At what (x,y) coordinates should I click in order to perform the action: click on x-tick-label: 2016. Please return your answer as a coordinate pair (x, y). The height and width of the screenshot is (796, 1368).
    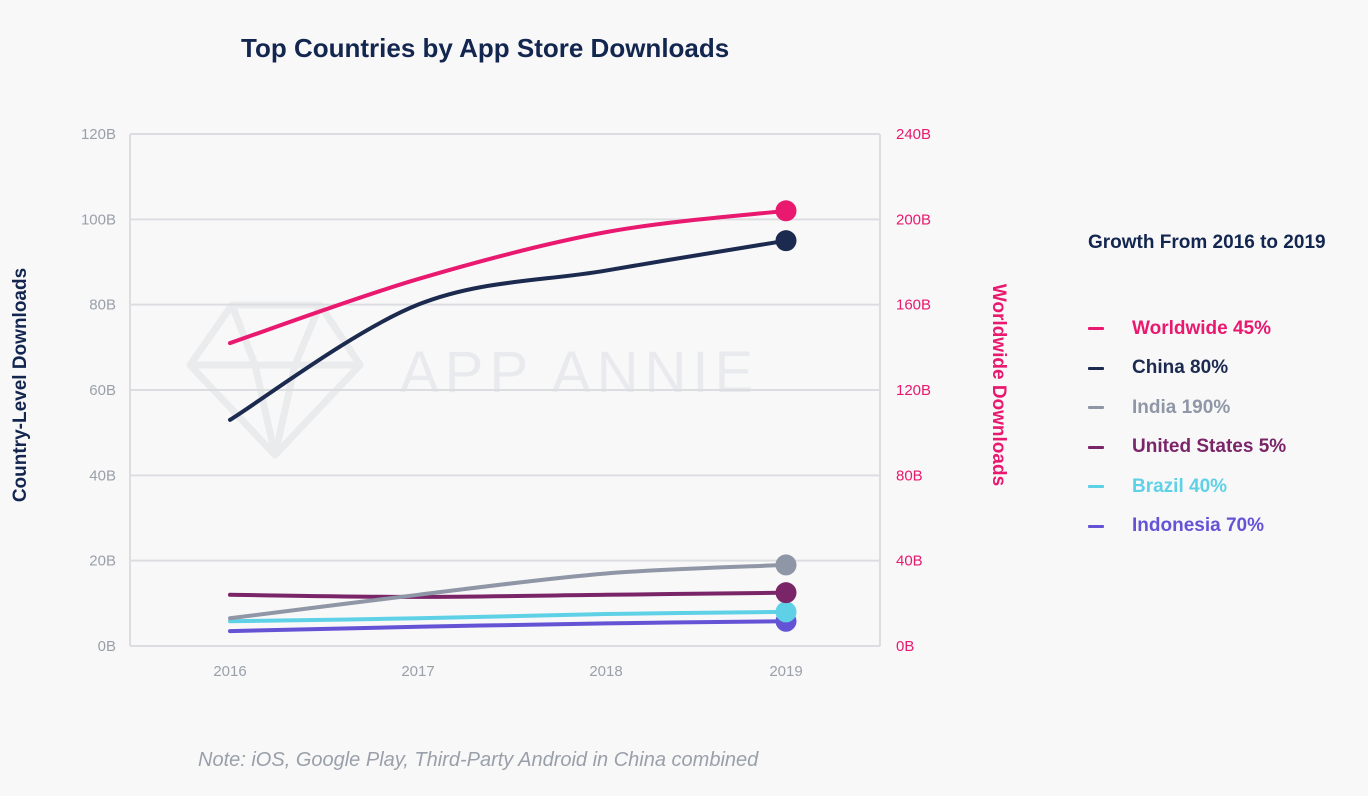
    Looking at the image, I should click on (229, 671).